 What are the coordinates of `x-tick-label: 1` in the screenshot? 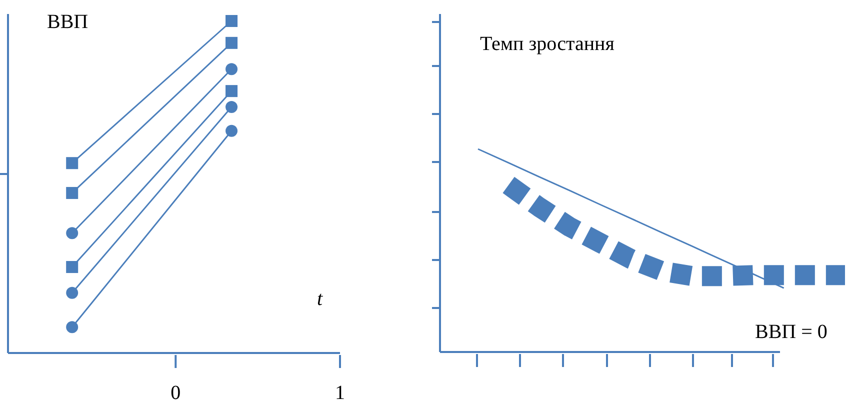 It's located at (340, 393).